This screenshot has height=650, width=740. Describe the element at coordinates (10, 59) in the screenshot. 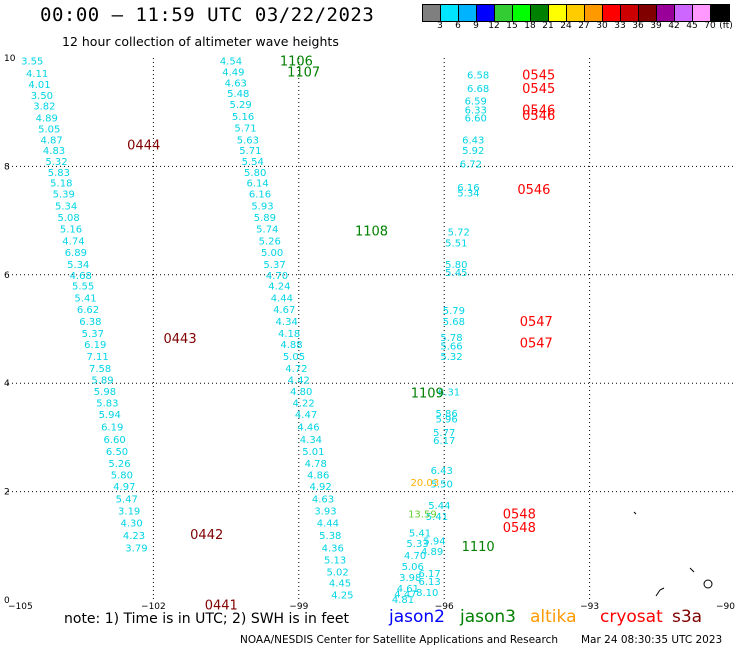

I see `y-tick-label: 10` at that location.